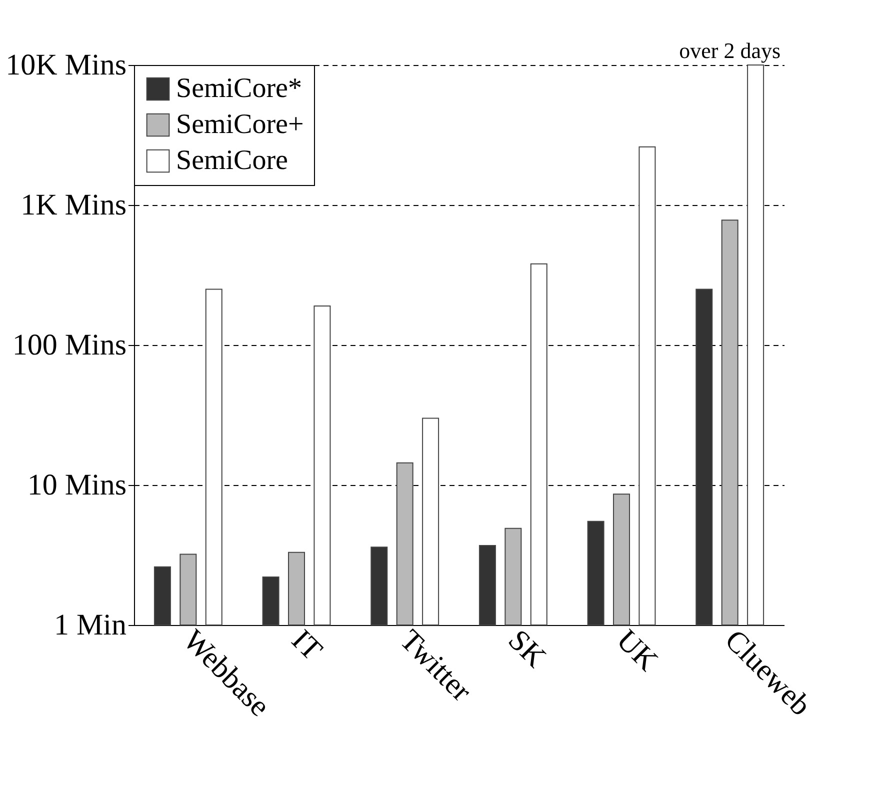 The height and width of the screenshot is (803, 869). I want to click on y-tick-label: 100 Mins, so click(69, 345).